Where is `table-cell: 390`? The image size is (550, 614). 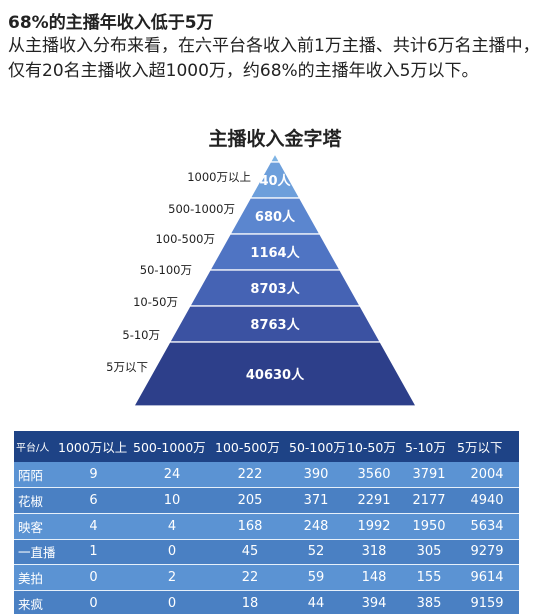 table-cell: 390 is located at coordinates (316, 475).